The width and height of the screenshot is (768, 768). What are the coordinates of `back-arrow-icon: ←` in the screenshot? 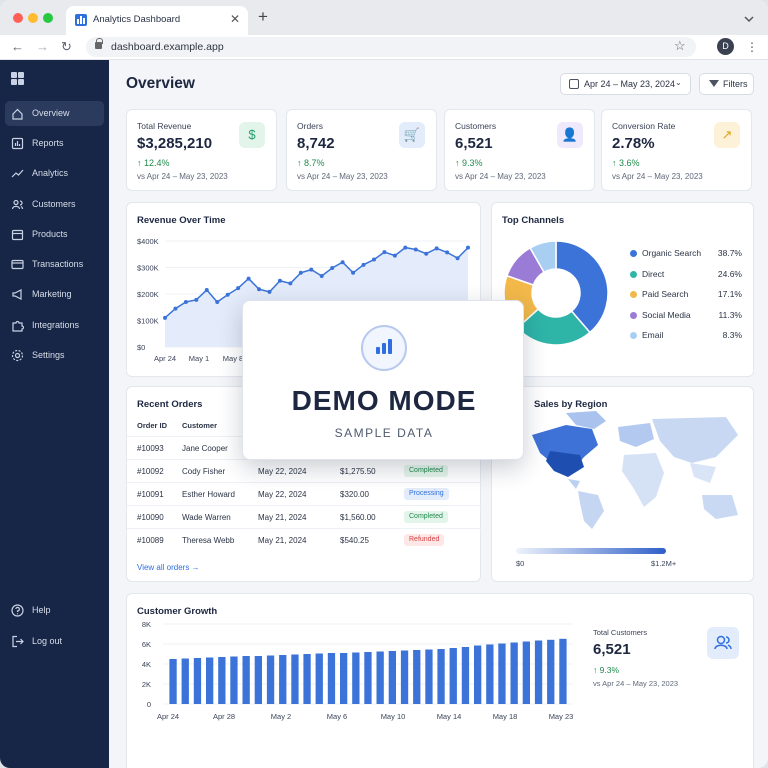 It's located at (17, 46).